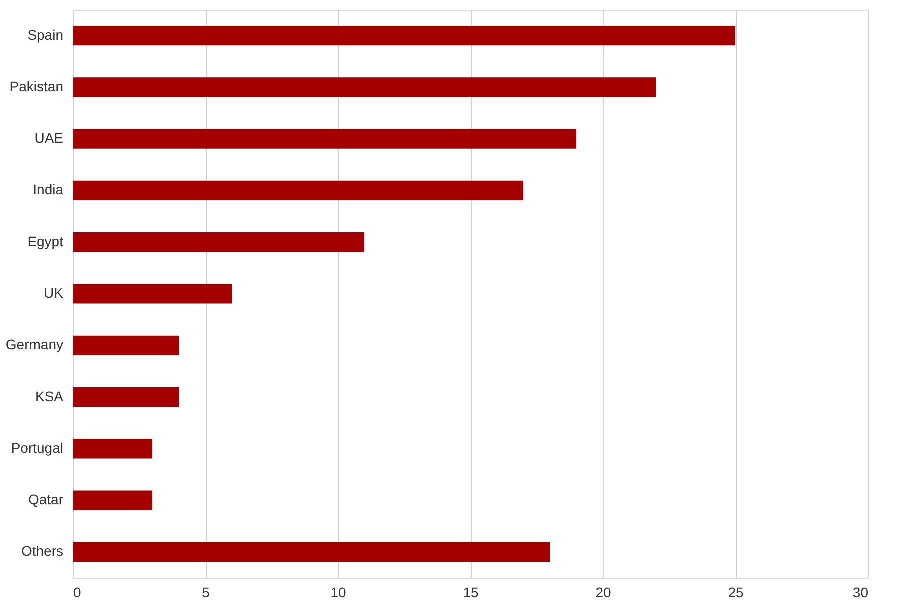 This screenshot has height=615, width=906. I want to click on x-tick-label: 25, so click(736, 592).